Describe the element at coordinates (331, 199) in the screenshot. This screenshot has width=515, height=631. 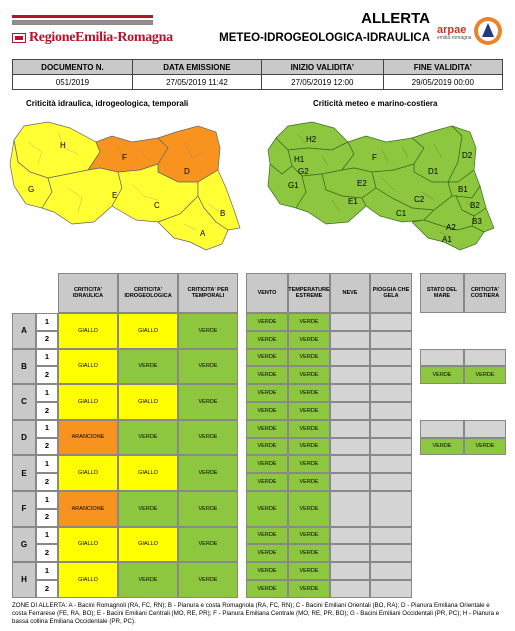
I see `map-zone-e1` at that location.